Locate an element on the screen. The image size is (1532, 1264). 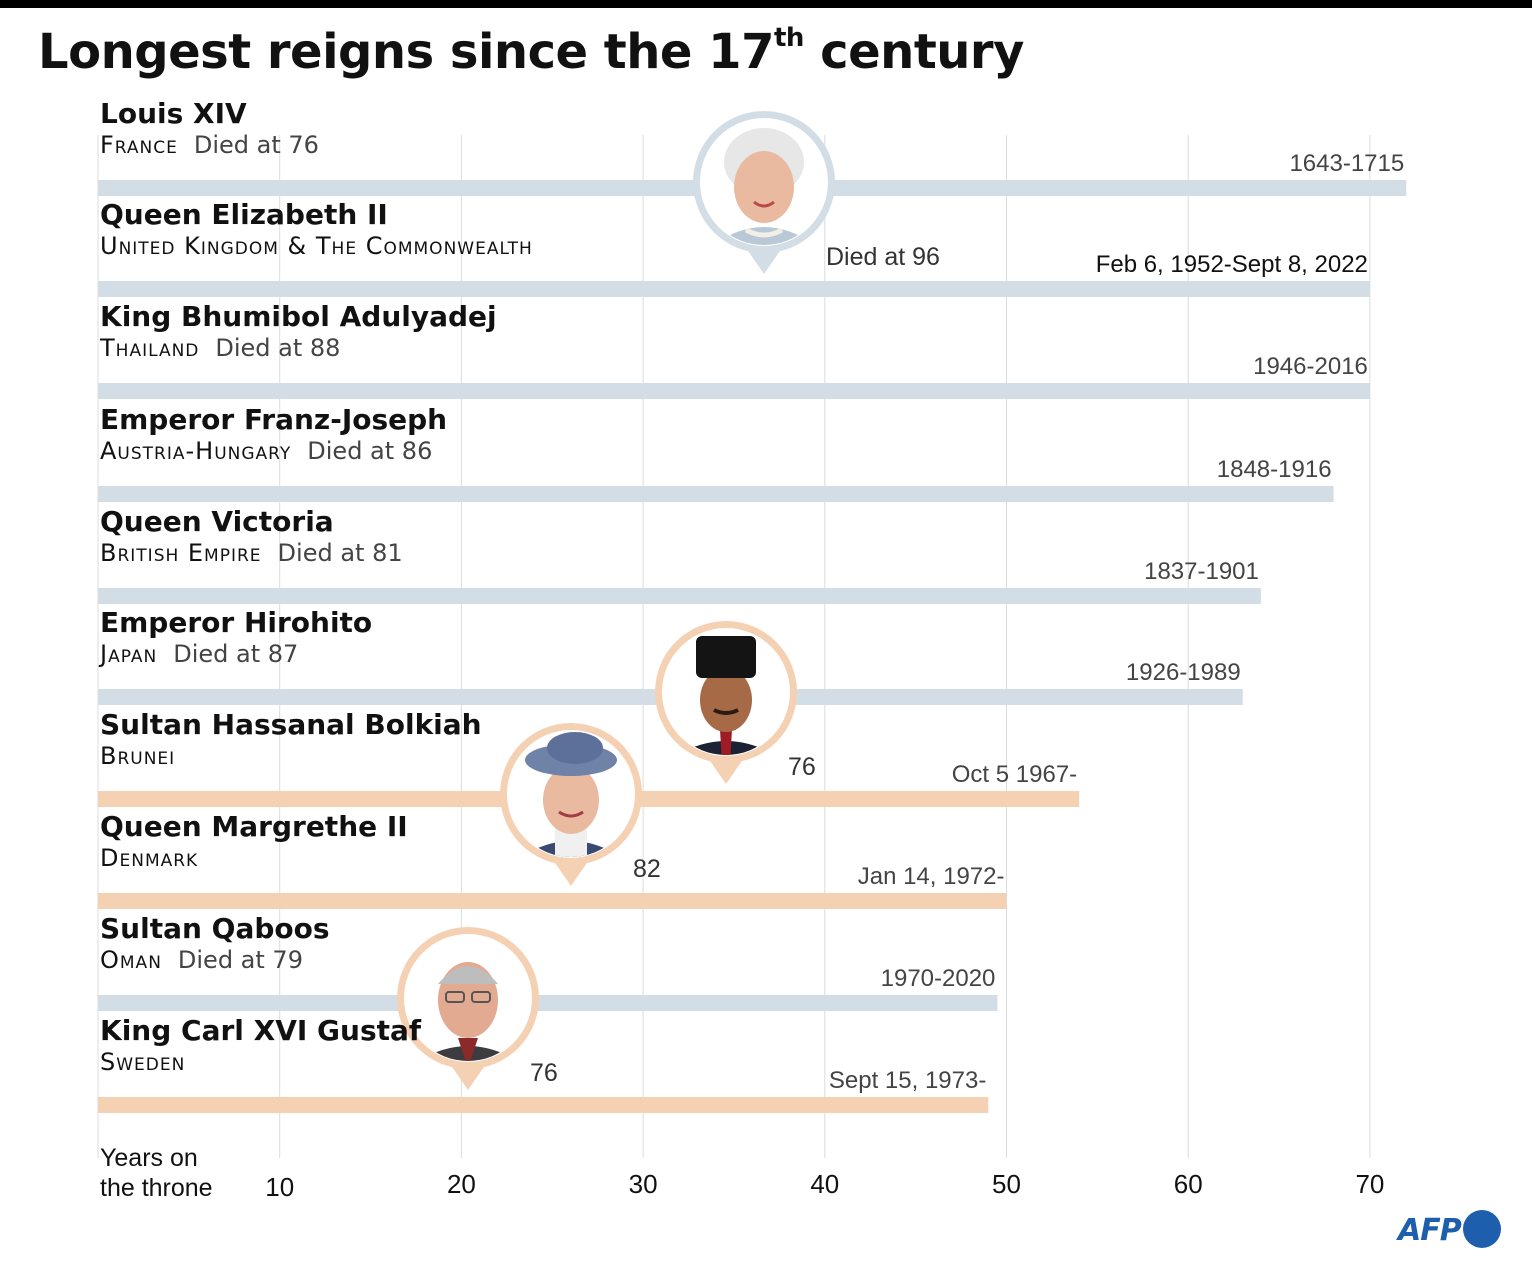
monarch-subline: Japan Died at 87 is located at coordinates (236, 654).